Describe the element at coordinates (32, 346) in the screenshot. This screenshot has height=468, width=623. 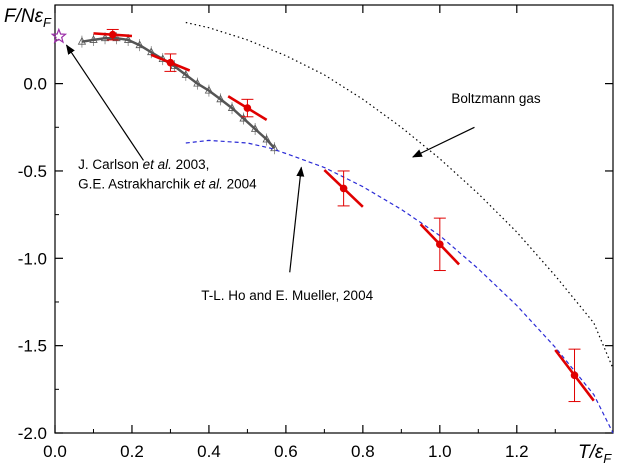
I see `y-tick-label: -1.5` at that location.